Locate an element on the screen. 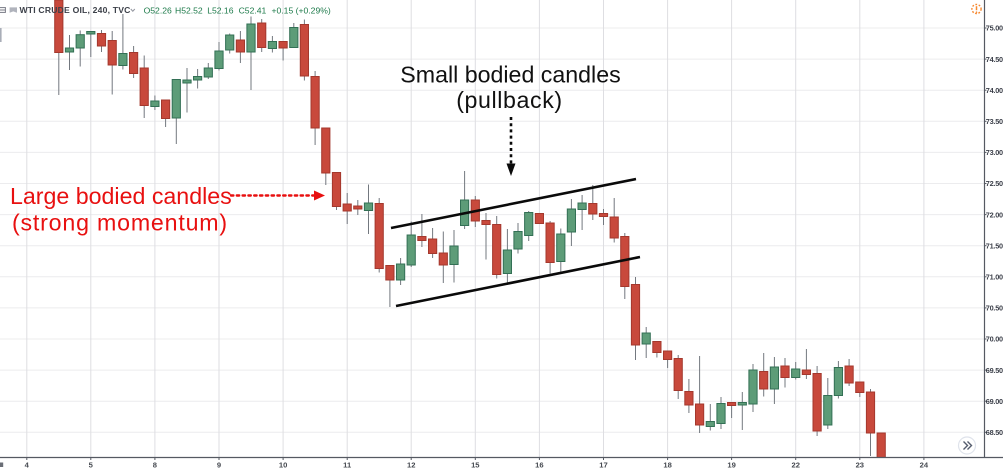 The width and height of the screenshot is (1003, 470). svg-text: (strong momentum) is located at coordinates (120, 223).